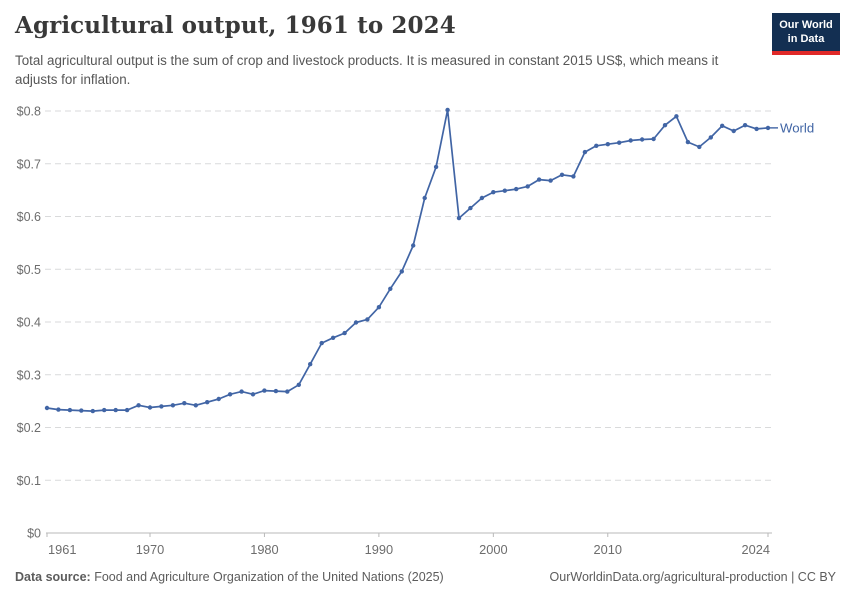  What do you see at coordinates (53, 577) in the screenshot?
I see `data-source-label: Data source:` at bounding box center [53, 577].